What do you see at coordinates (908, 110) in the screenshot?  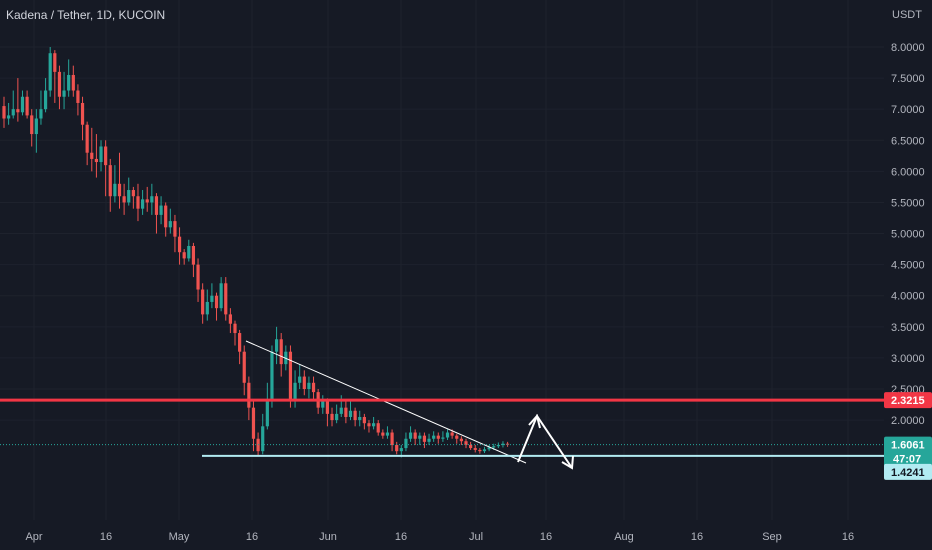 I see `y-tick-label: 7.0000` at bounding box center [908, 110].